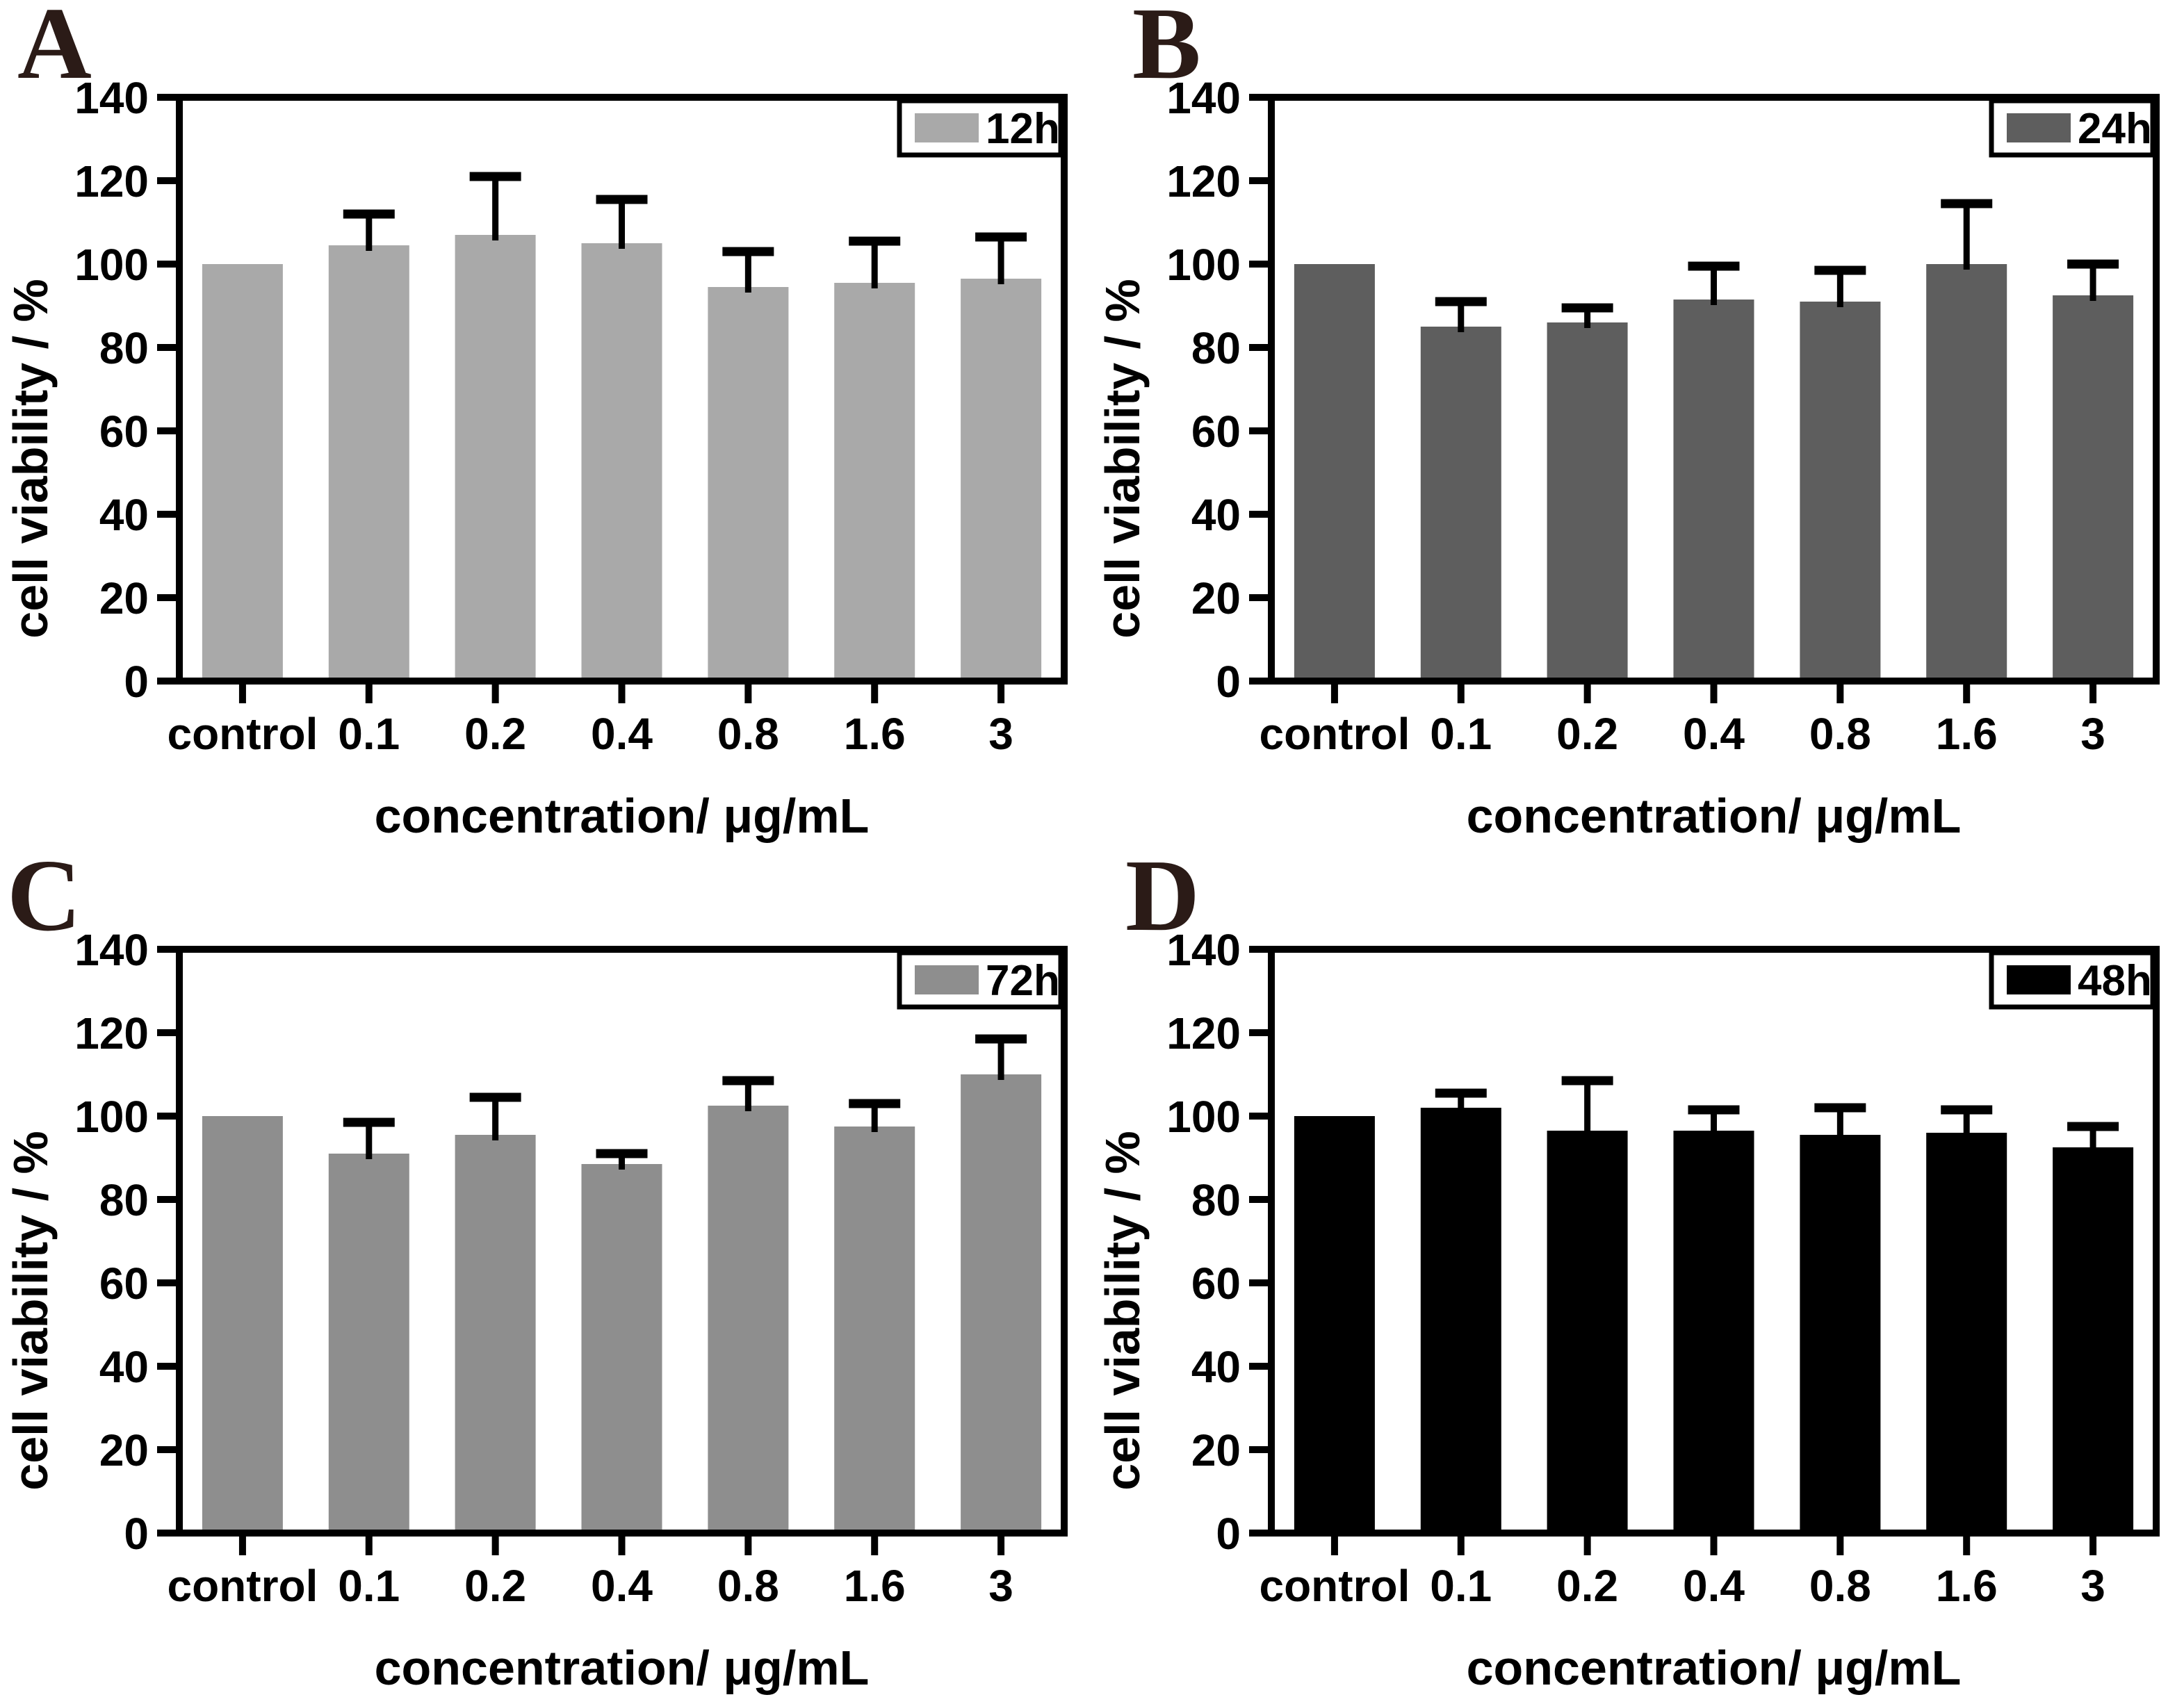 This screenshot has height=1704, width=2184. Describe the element at coordinates (1023, 129) in the screenshot. I see `legend-label: 12h` at that location.